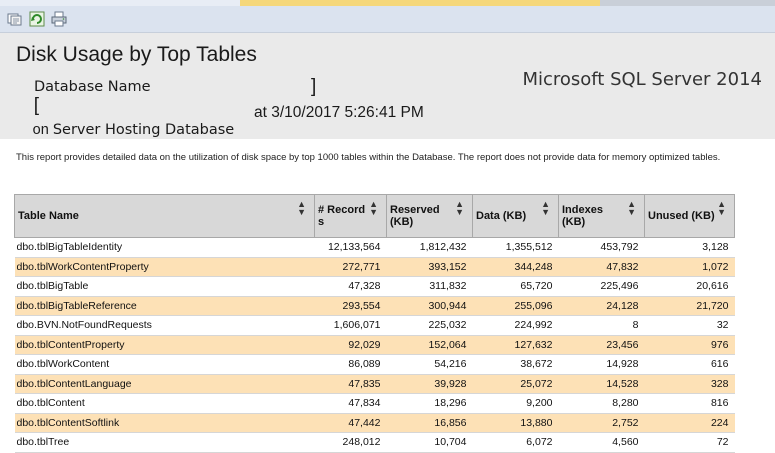  What do you see at coordinates (350, 442) in the screenshot?
I see `value-cell: 248,012` at bounding box center [350, 442].